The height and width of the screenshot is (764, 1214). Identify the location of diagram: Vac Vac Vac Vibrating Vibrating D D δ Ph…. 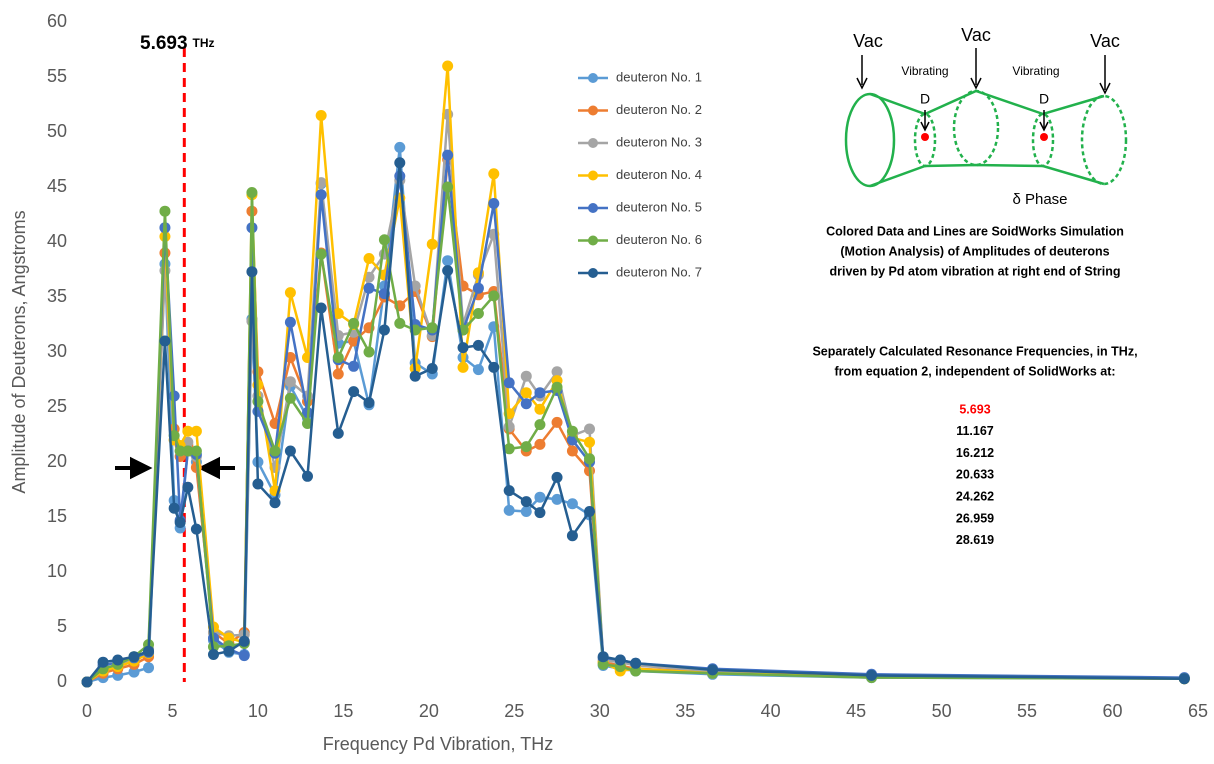
(986, 116).